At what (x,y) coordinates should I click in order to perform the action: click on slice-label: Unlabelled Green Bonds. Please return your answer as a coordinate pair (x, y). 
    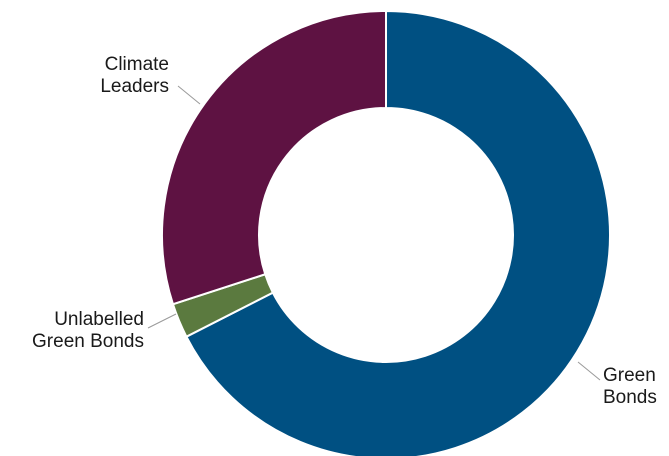
    Looking at the image, I should click on (88, 330).